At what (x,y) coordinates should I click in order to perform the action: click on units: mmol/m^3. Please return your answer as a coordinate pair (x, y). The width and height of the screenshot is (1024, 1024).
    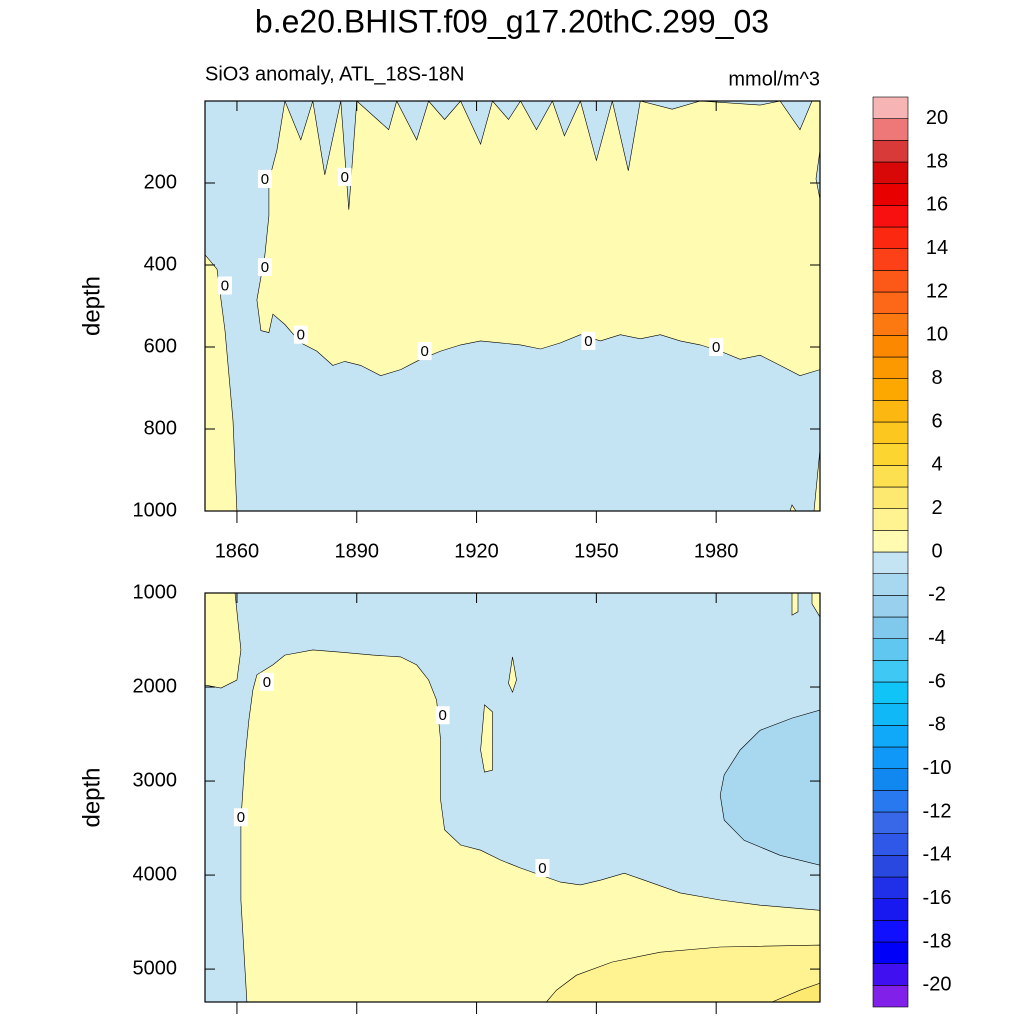
    Looking at the image, I should click on (774, 79).